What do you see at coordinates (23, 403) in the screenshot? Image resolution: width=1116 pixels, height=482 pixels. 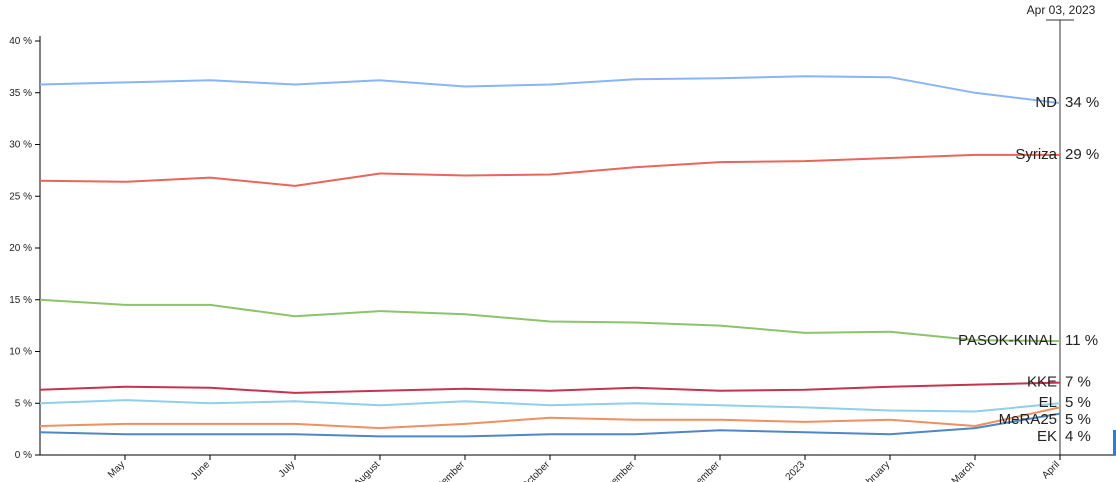 I see `y-tick-label: 5 %` at bounding box center [23, 403].